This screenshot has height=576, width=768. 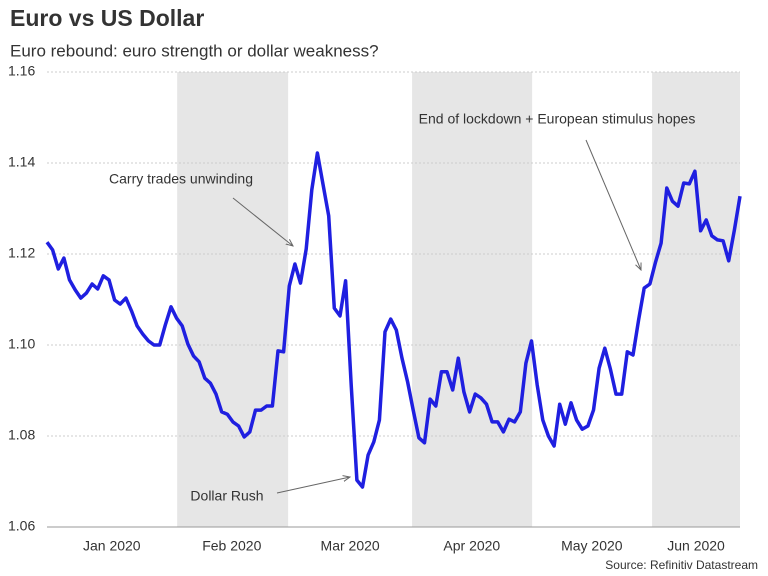 What do you see at coordinates (696, 546) in the screenshot?
I see `x-tick-label: Jun 2020` at bounding box center [696, 546].